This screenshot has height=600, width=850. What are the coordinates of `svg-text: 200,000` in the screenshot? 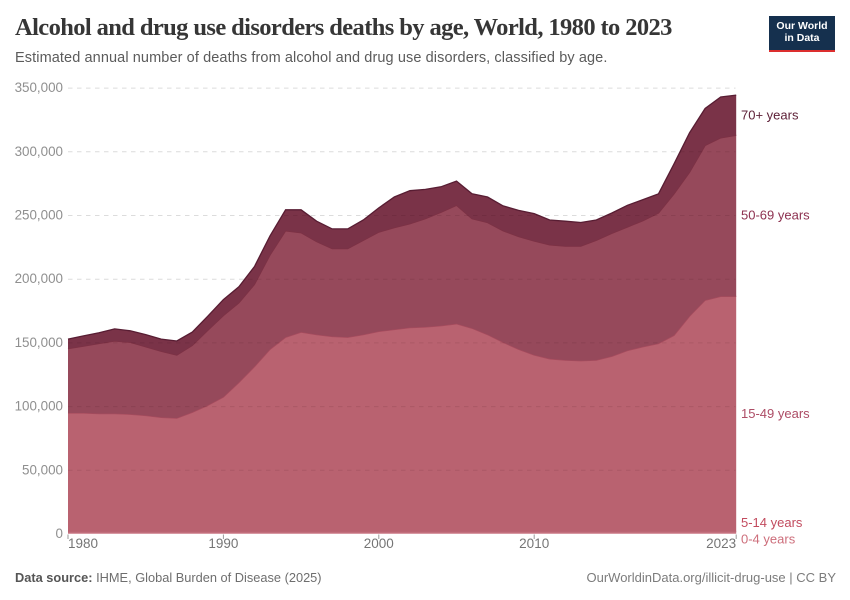 It's located at (39, 278).